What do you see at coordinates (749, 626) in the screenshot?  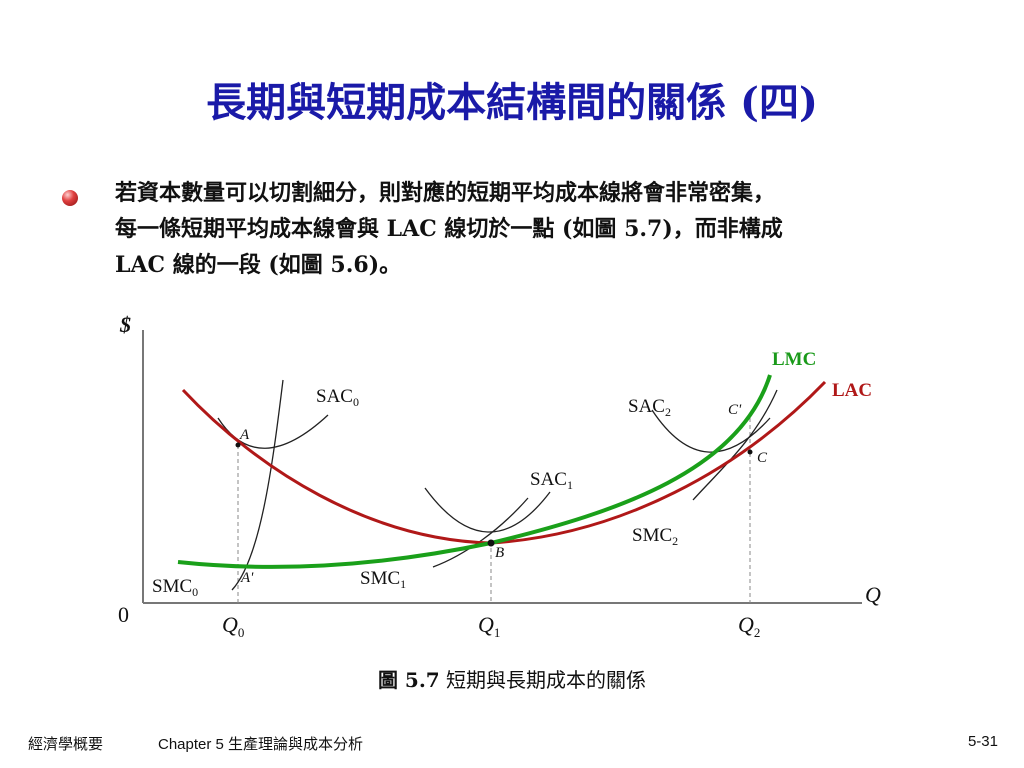 I see `tick-q2: Q2` at bounding box center [749, 626].